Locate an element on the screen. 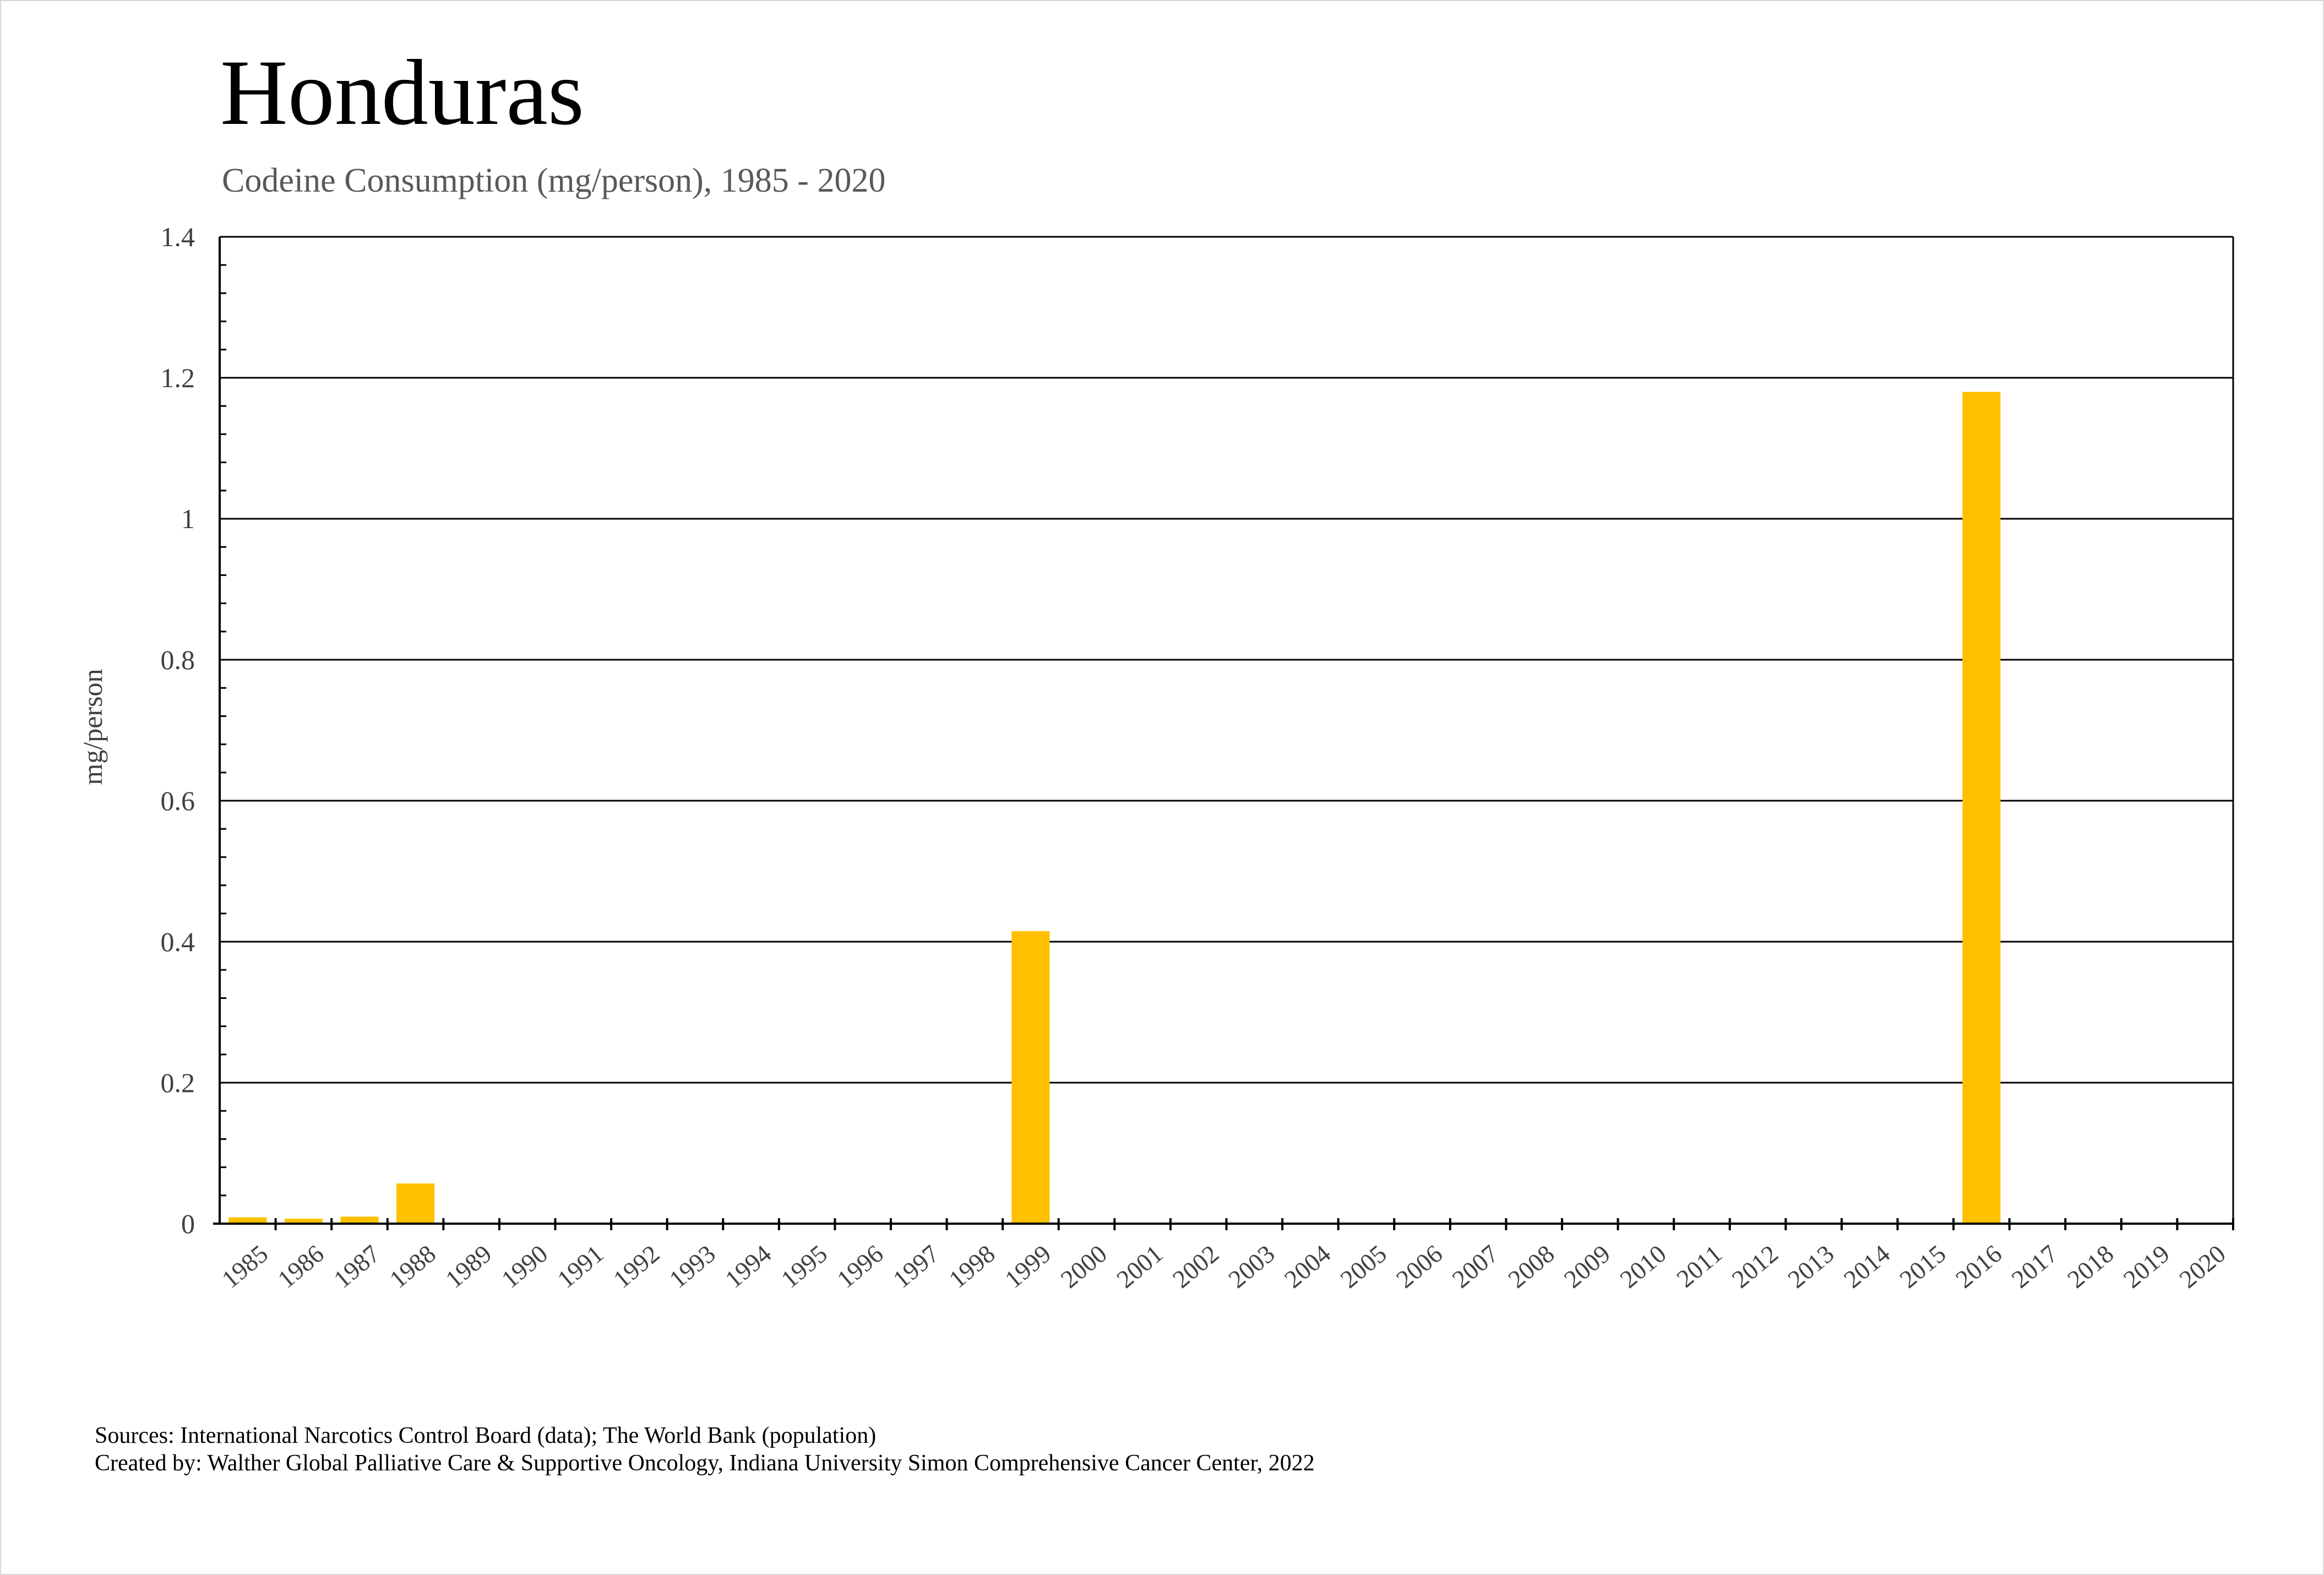 This screenshot has width=2324, height=1575. x-tick-label: 2020 is located at coordinates (2202, 1267).